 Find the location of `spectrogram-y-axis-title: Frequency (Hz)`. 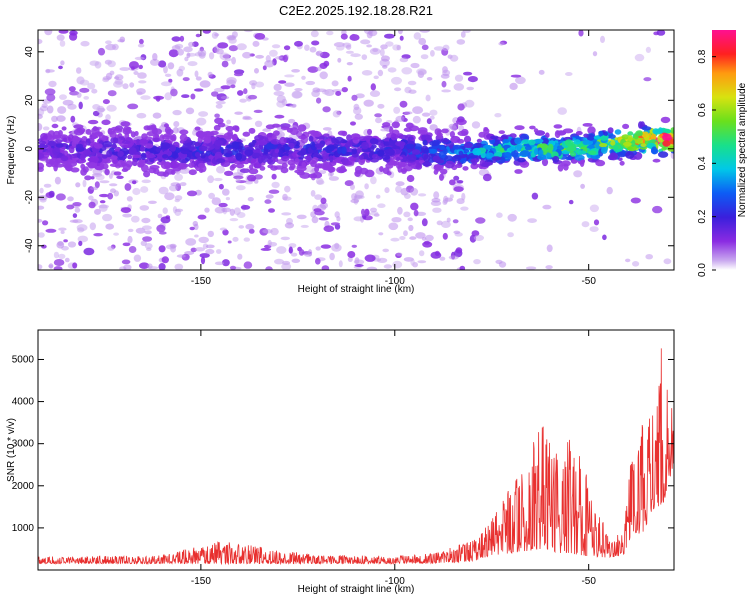

spectrogram-y-axis-title: Frequency (Hz) is located at coordinates (11, 150).